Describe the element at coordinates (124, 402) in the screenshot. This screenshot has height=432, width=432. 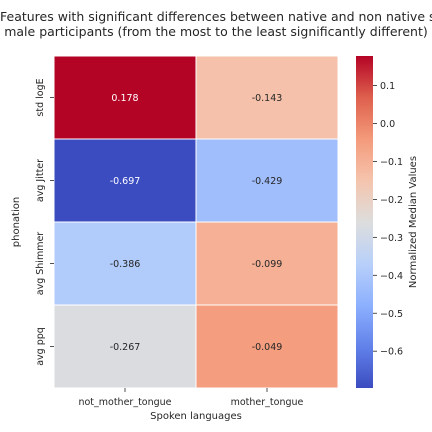
I see `x-tick-label: not_mother_tongue` at that location.